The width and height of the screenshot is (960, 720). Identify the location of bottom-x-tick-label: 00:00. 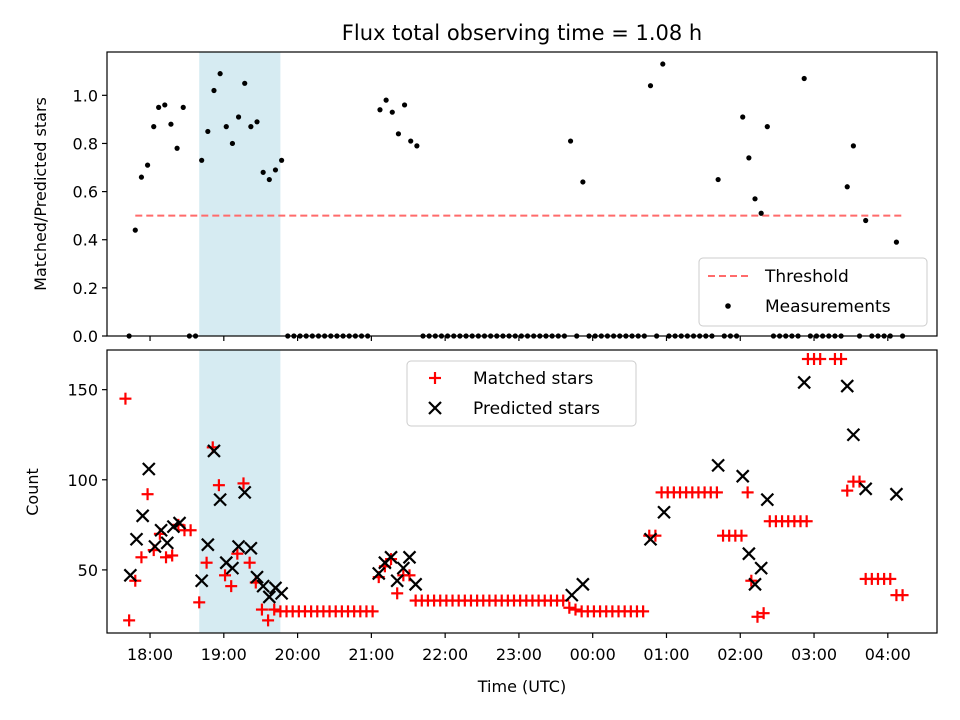
(593, 654).